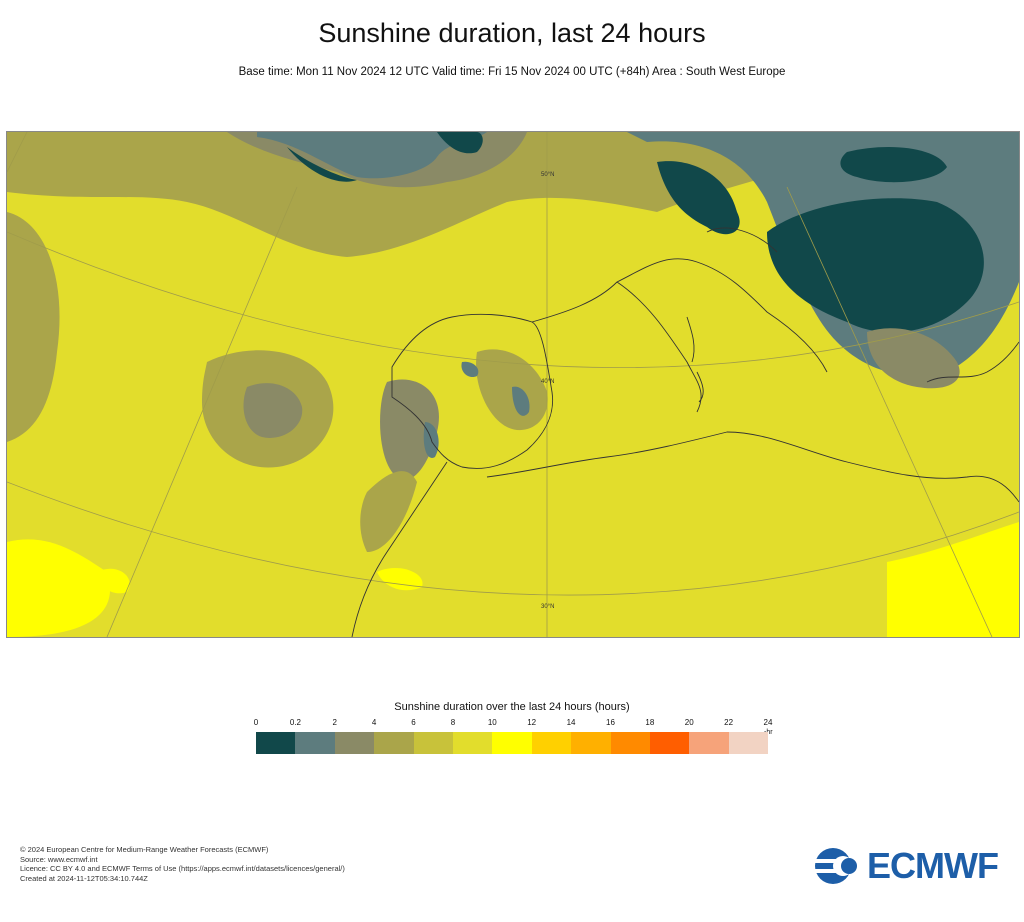  Describe the element at coordinates (875, 265) in the screenshot. I see `cloud-patch-hungary` at that location.